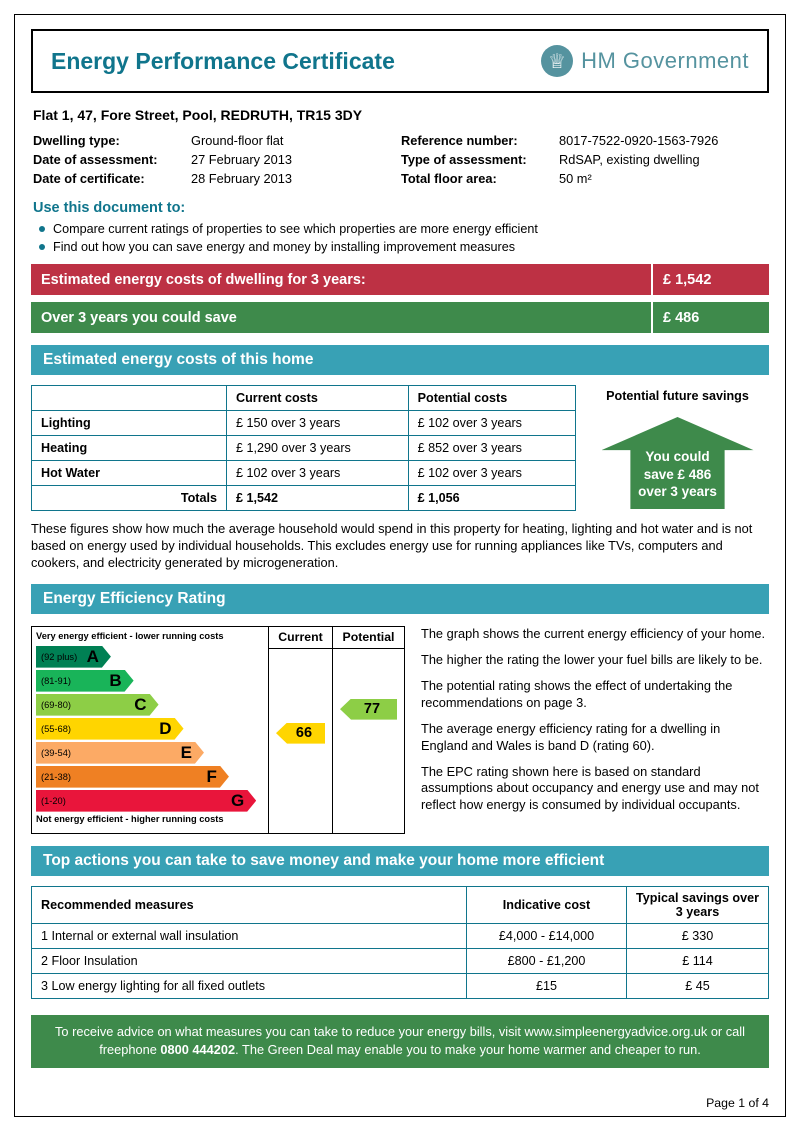 This screenshot has width=800, height=1131. I want to click on epc-band-bar: (69-80) C, so click(97, 705).